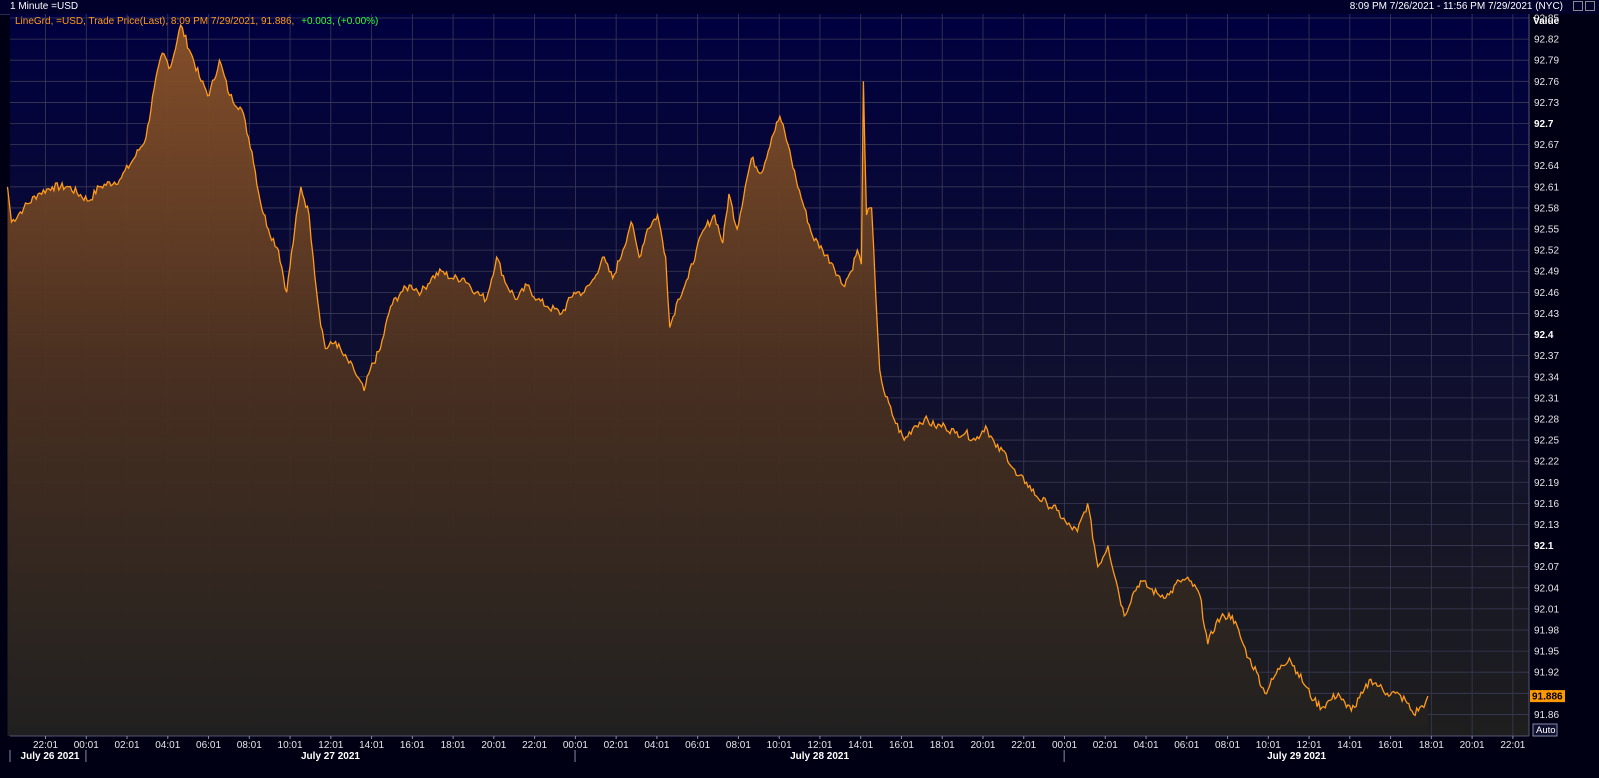 This screenshot has width=1599, height=778. Describe the element at coordinates (1546, 652) in the screenshot. I see `y-tick-label: 91.95` at that location.